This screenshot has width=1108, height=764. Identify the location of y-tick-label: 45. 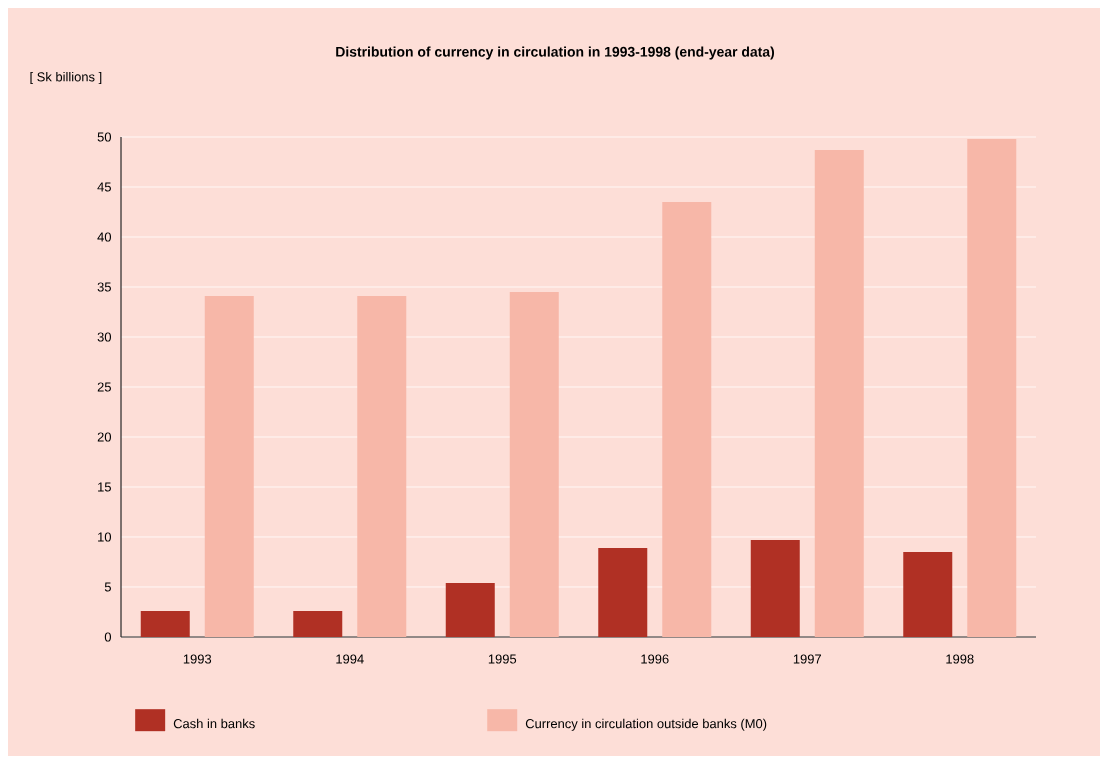
(104, 187).